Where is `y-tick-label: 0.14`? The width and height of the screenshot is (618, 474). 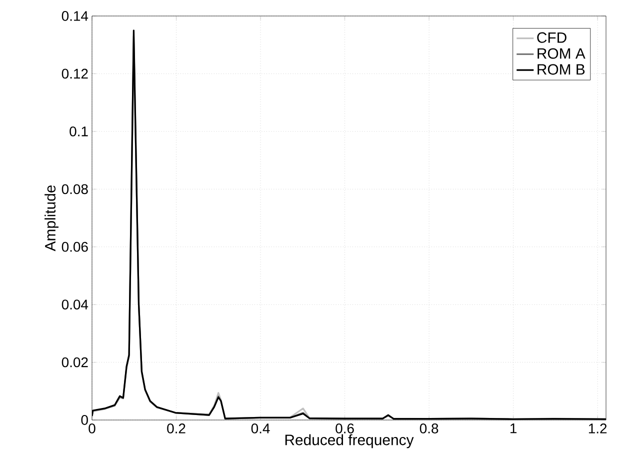
y-tick-label: 0.14 is located at coordinates (75, 16).